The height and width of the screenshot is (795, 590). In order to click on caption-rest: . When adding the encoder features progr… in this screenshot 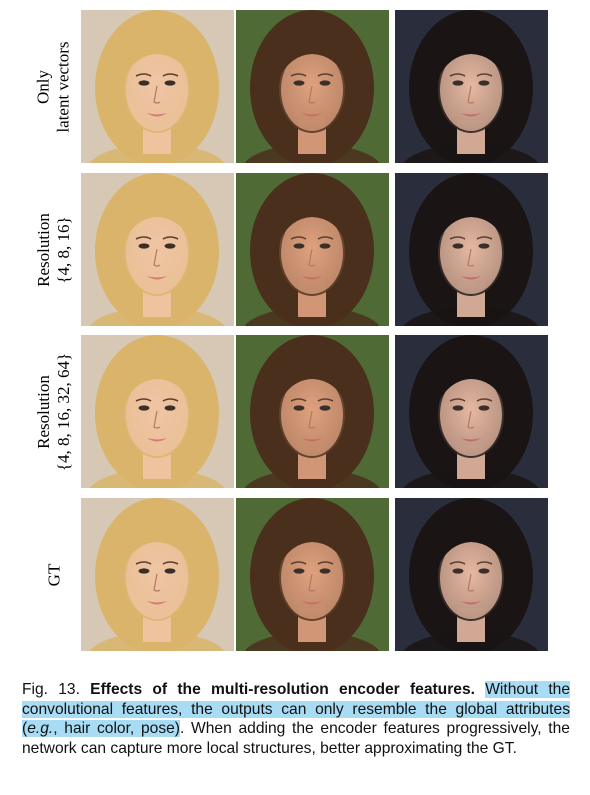, I will do `click(296, 738)`.